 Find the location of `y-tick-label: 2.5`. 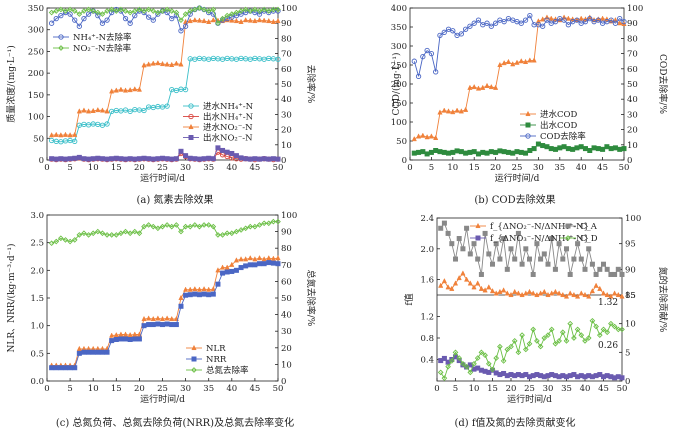

y-tick-label: 2.5 is located at coordinates (37, 244).